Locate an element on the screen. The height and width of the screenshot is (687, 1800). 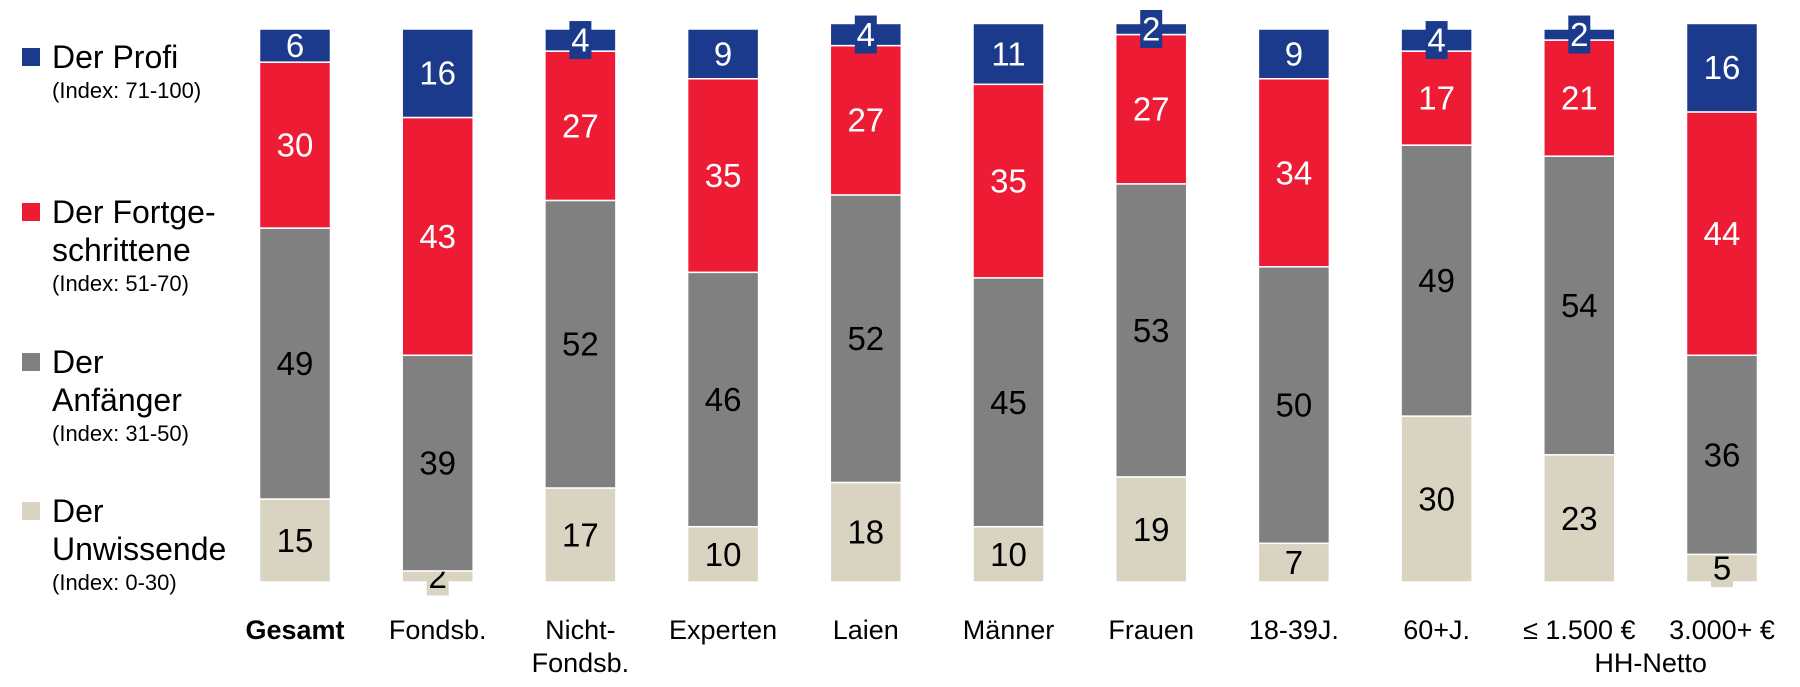
value-label: 34 is located at coordinates (1294, 172).